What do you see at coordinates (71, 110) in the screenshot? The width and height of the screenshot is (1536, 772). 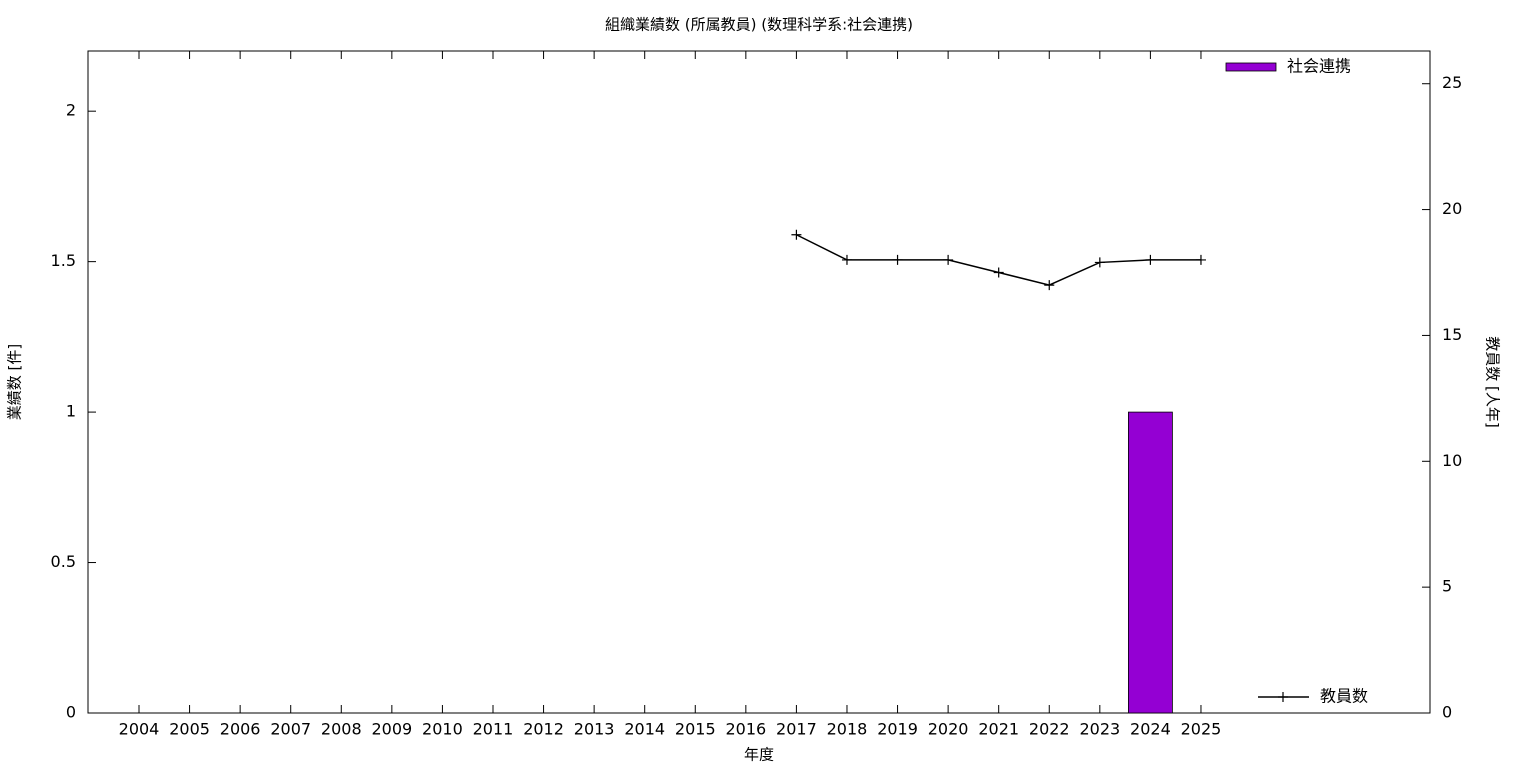 I see `y-tick-label: 2` at bounding box center [71, 110].